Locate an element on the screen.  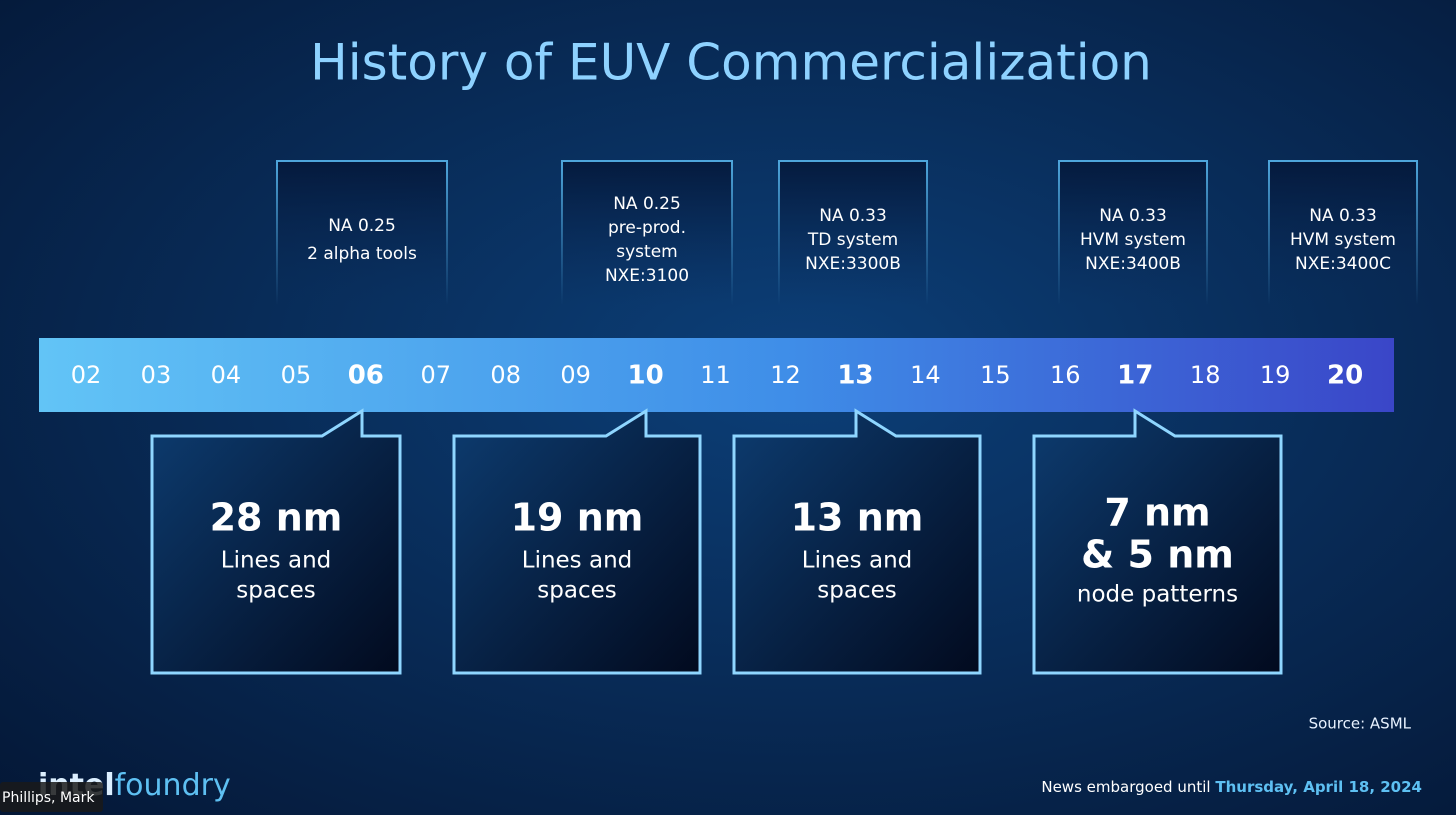
year-label: 15 is located at coordinates (995, 375).